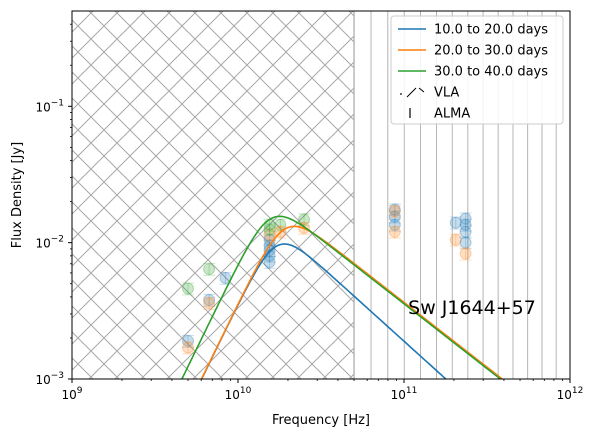  I want to click on y-tick-label: 10⁻¹, so click(49, 106).